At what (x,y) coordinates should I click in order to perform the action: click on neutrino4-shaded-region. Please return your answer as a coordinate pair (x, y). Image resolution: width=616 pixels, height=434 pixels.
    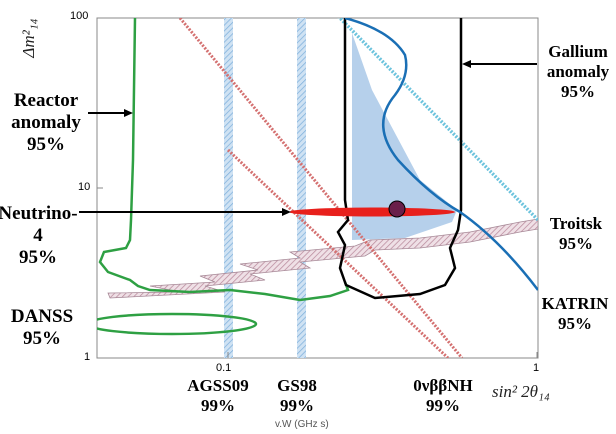
    Looking at the image, I should click on (404, 121).